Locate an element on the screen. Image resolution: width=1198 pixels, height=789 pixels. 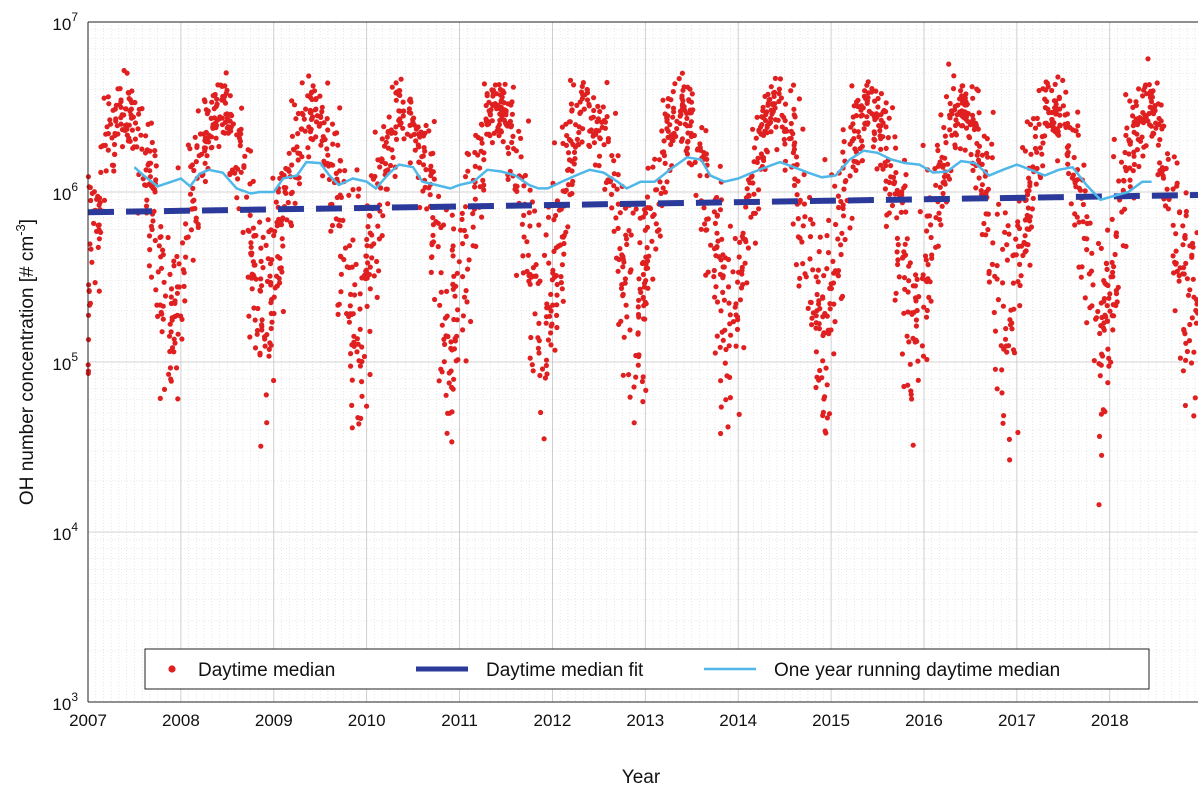
y-tick-exponent: 5 is located at coordinates (74, 357).